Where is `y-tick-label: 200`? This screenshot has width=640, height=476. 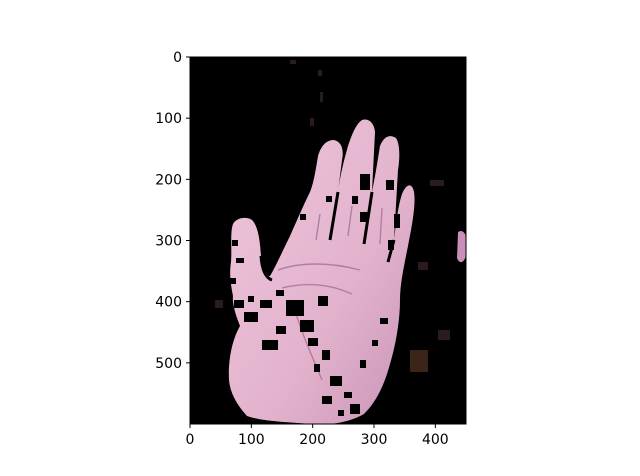
y-tick-label: 200 is located at coordinates (168, 180).